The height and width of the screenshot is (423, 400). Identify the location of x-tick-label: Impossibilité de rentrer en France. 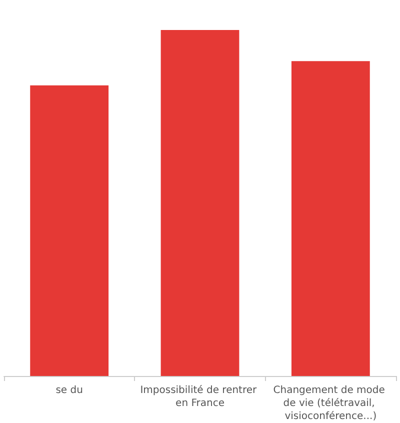
(200, 397).